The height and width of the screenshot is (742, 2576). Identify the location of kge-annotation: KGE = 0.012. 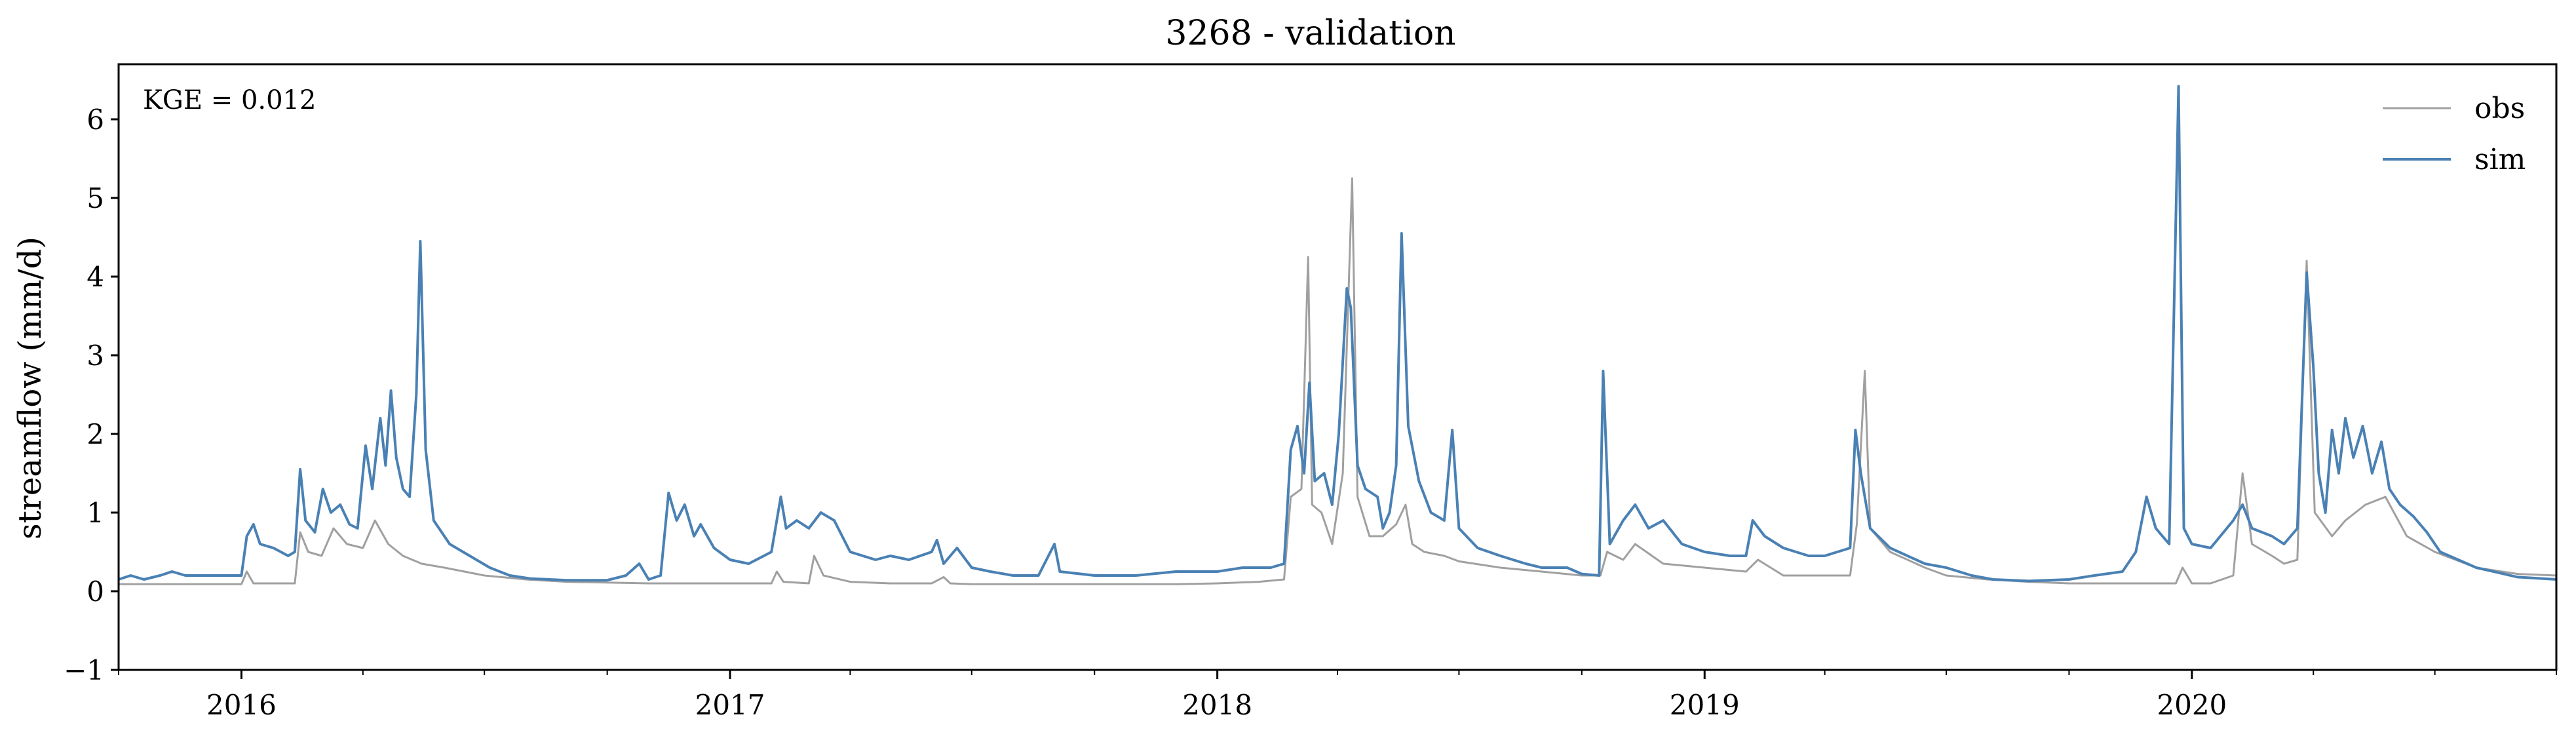
(230, 100).